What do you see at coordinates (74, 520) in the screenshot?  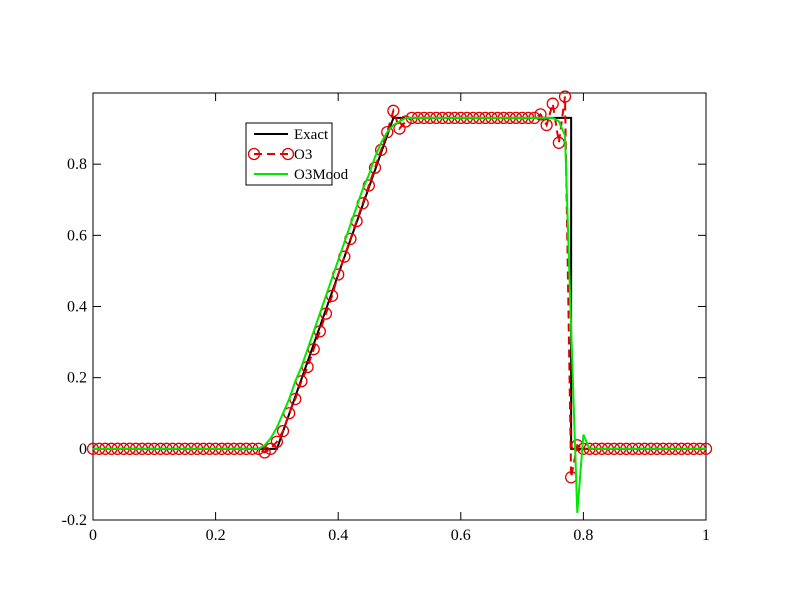 I see `y-tick-label: -0.2` at bounding box center [74, 520].